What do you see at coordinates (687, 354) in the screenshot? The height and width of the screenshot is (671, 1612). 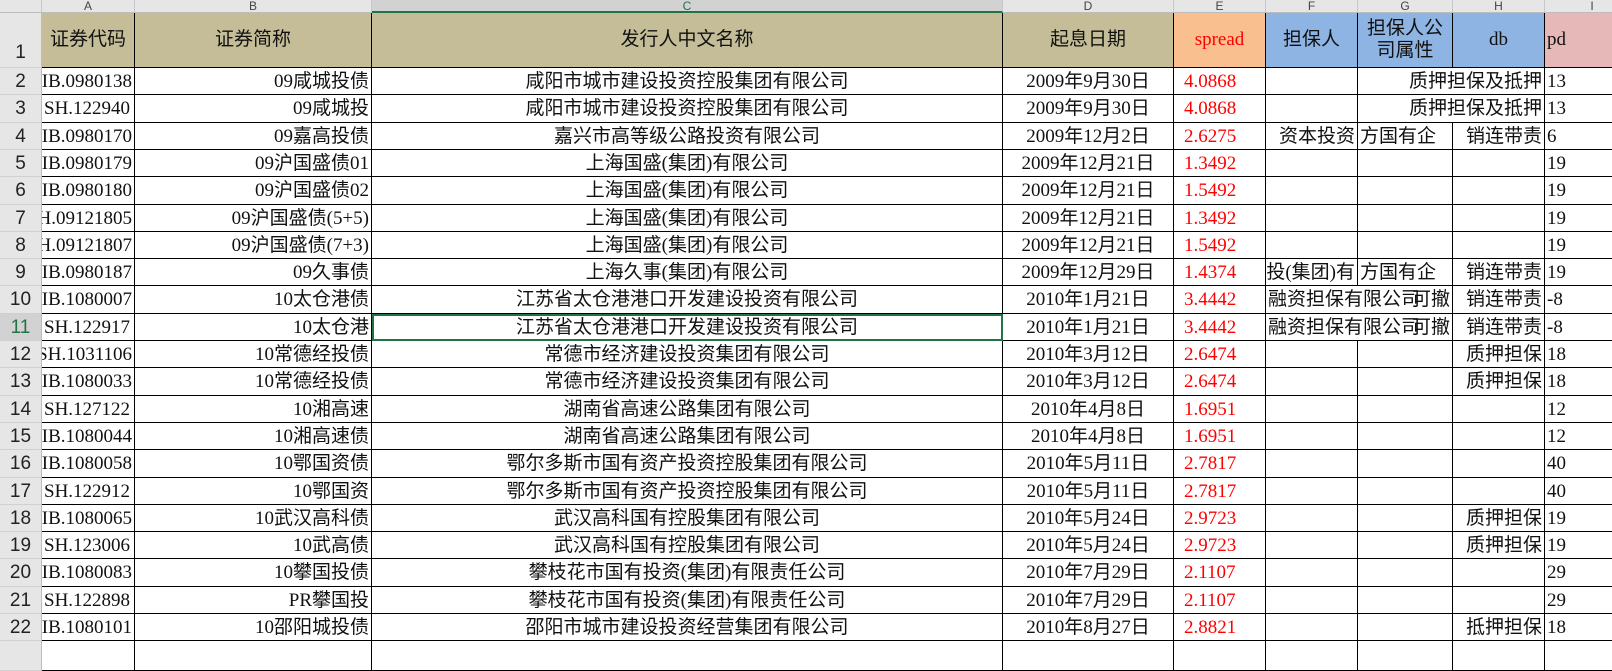 I see `table-cell: 常德市经济建设投资集团有限公司` at bounding box center [687, 354].